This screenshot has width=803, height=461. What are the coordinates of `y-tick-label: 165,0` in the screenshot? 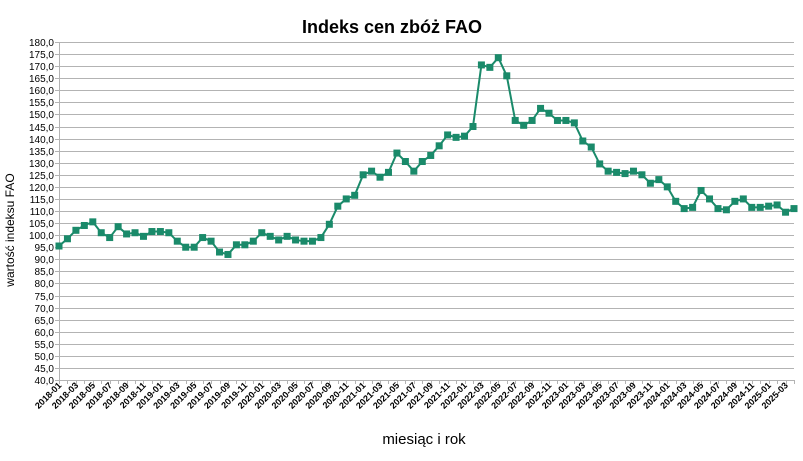 It's located at (41, 79).